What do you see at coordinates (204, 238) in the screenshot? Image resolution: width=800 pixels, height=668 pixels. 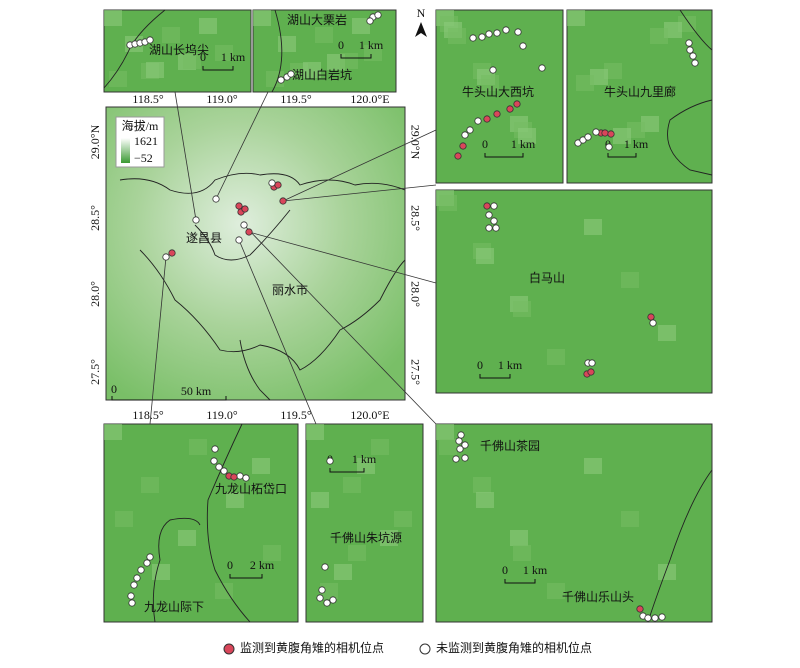 I see `county-label: 遂昌县` at bounding box center [204, 238].